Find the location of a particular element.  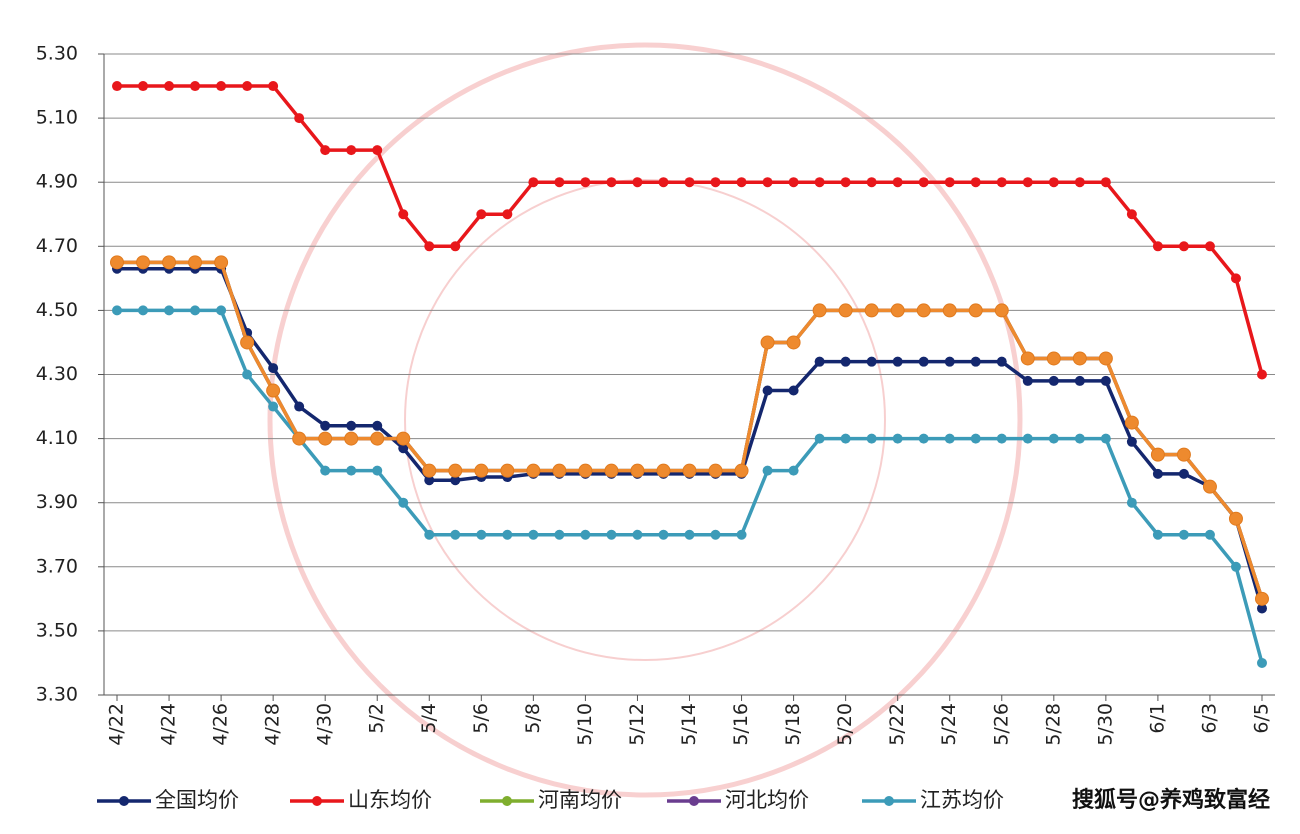

legend-label: 江苏均价 is located at coordinates (962, 800).